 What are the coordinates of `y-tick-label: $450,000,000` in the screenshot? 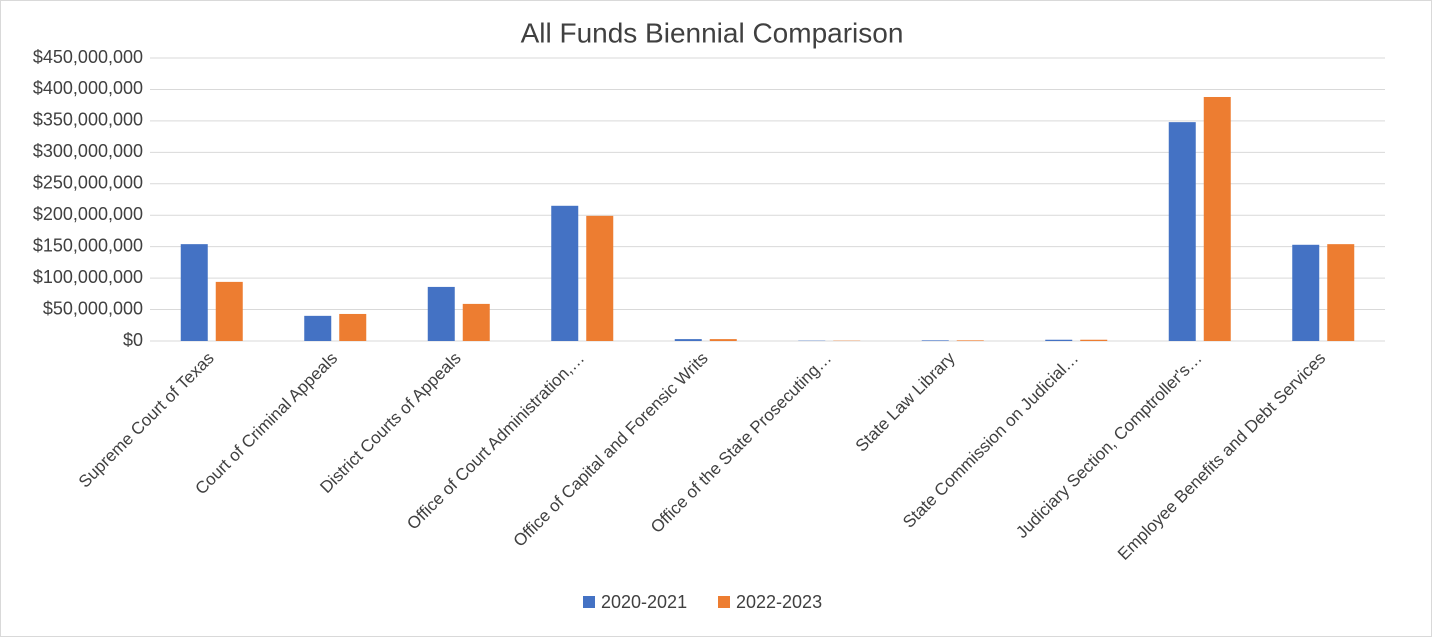 It's located at (88, 57).